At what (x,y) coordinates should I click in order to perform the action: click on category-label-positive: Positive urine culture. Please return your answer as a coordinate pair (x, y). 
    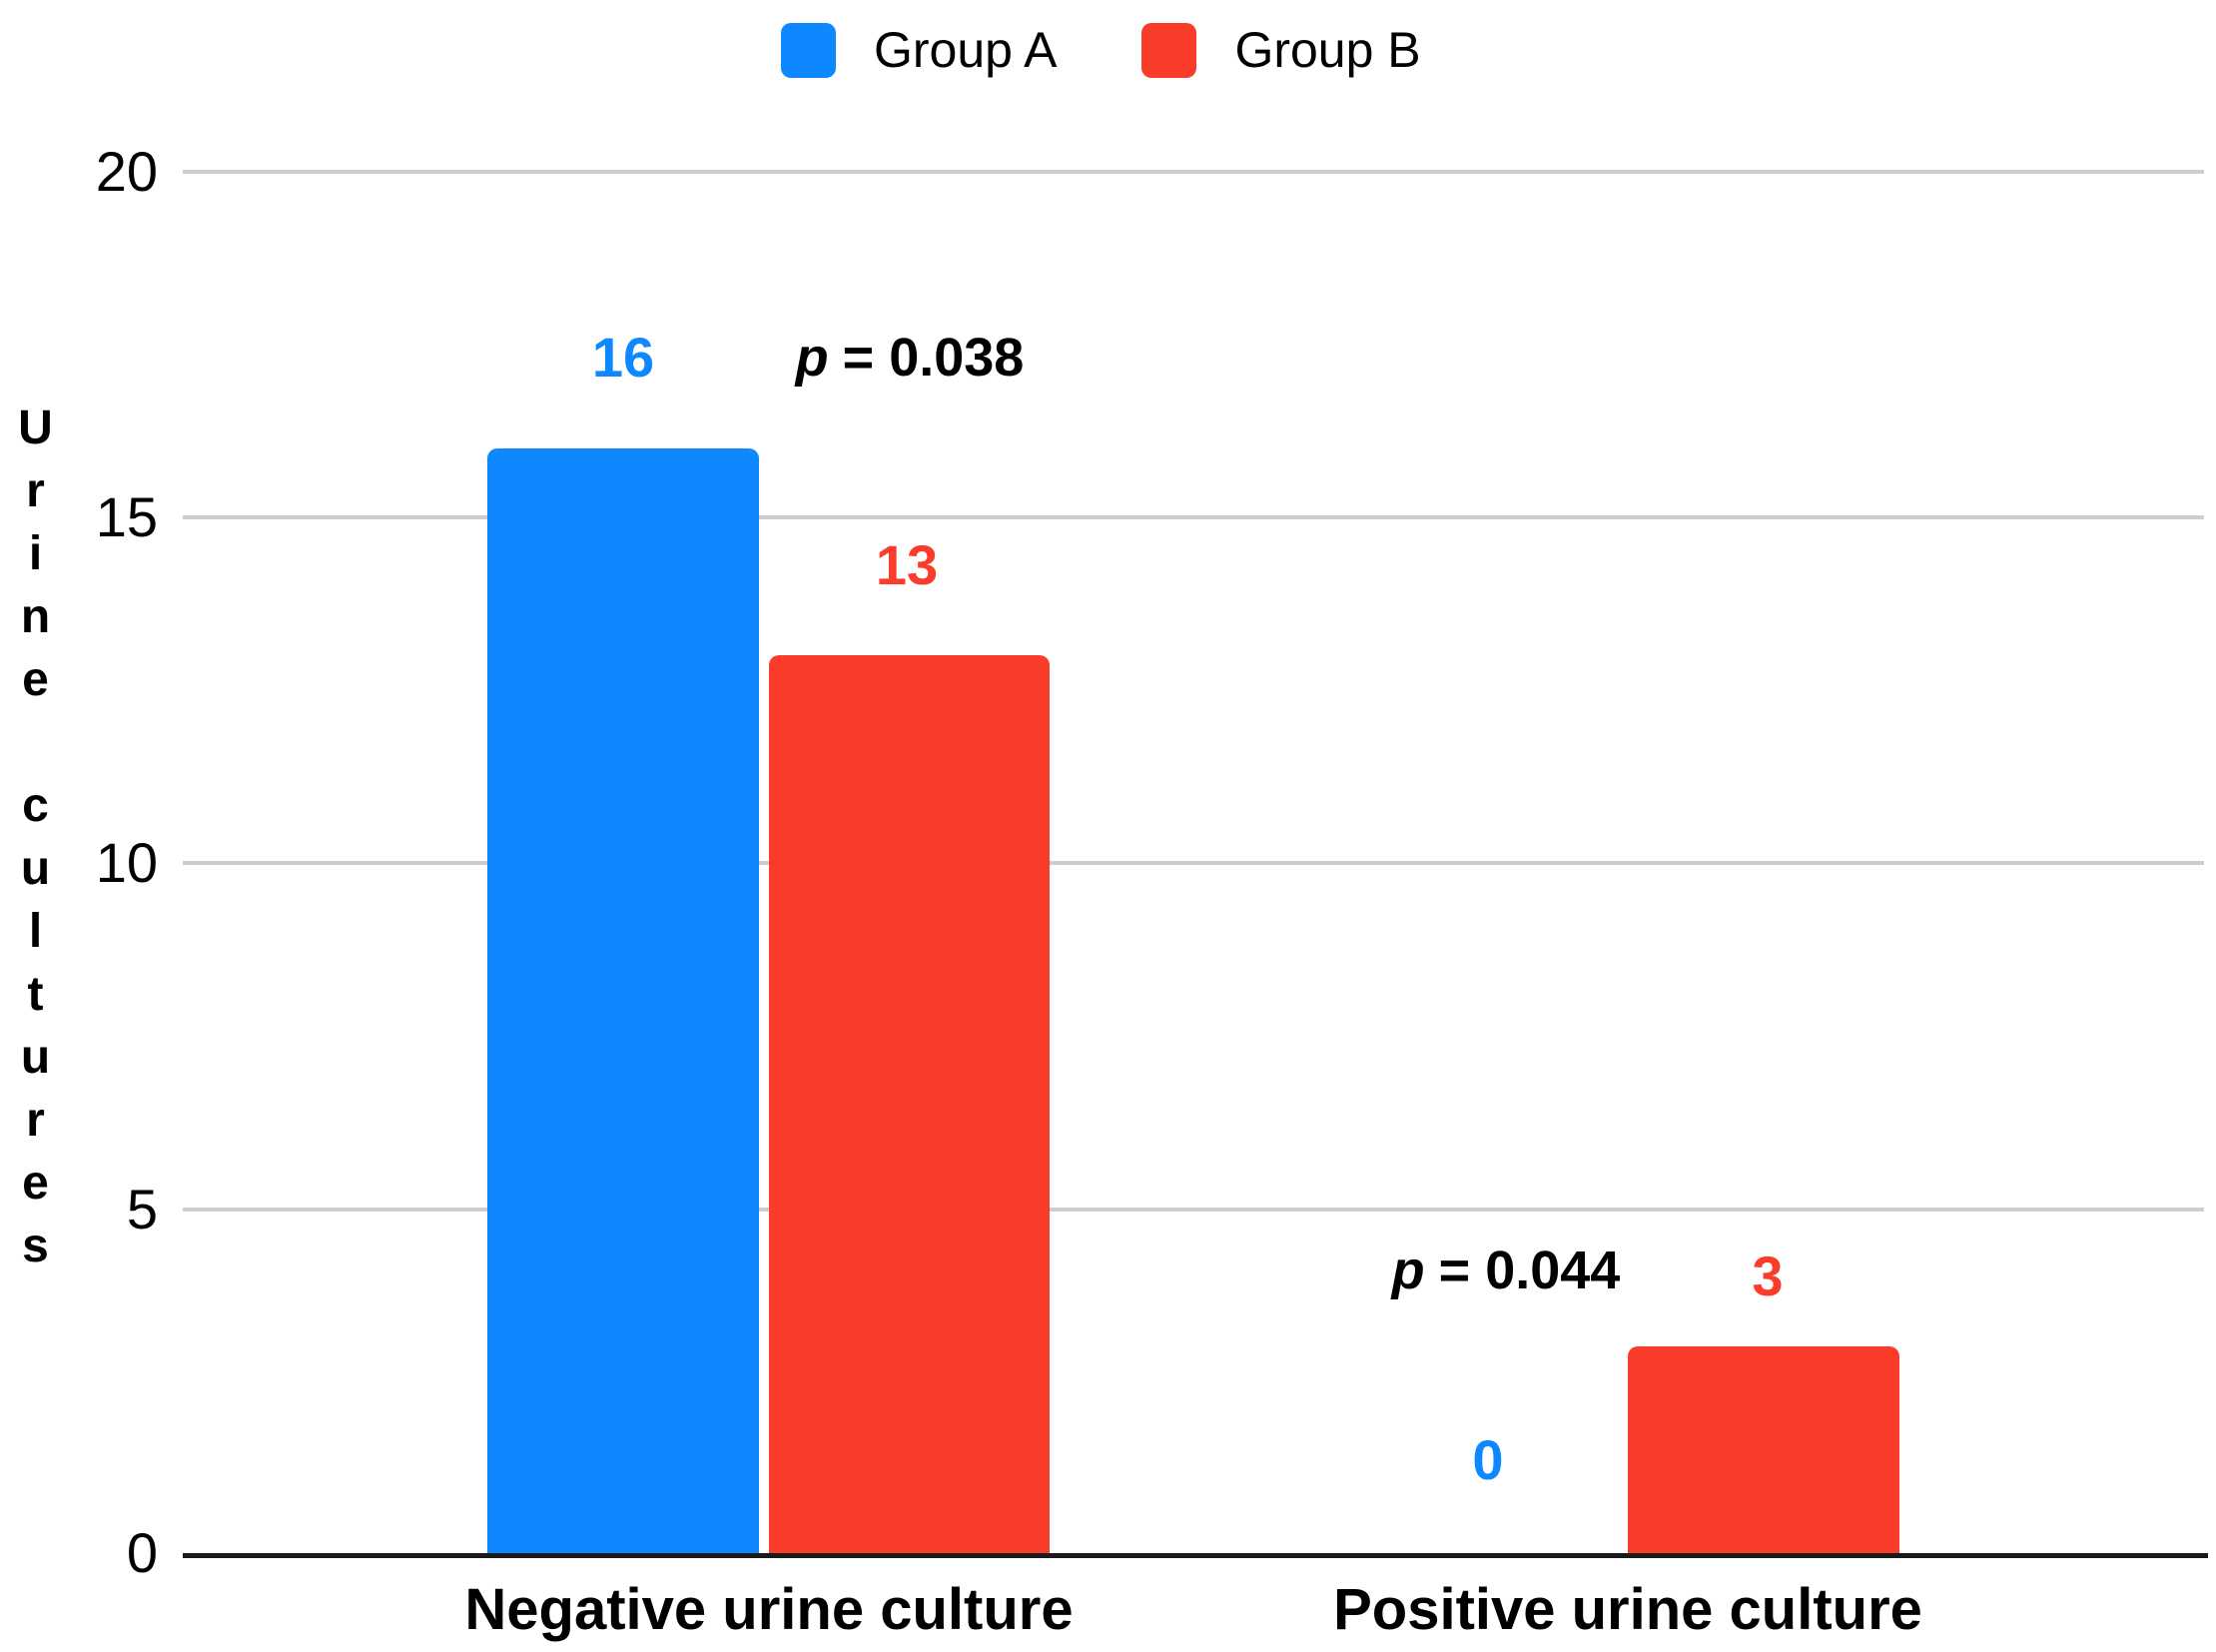
    Looking at the image, I should click on (1627, 1609).